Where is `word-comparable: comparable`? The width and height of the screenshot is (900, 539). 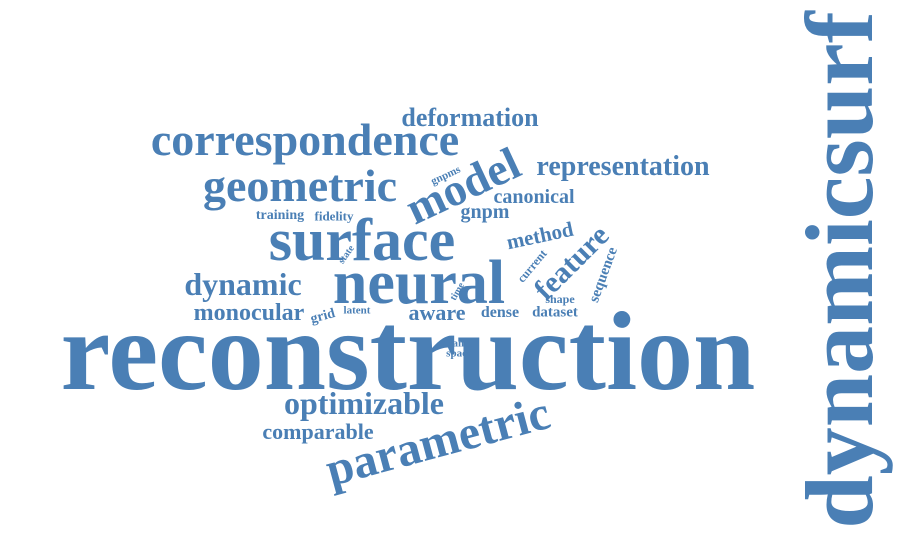 word-comparable: comparable is located at coordinates (318, 431).